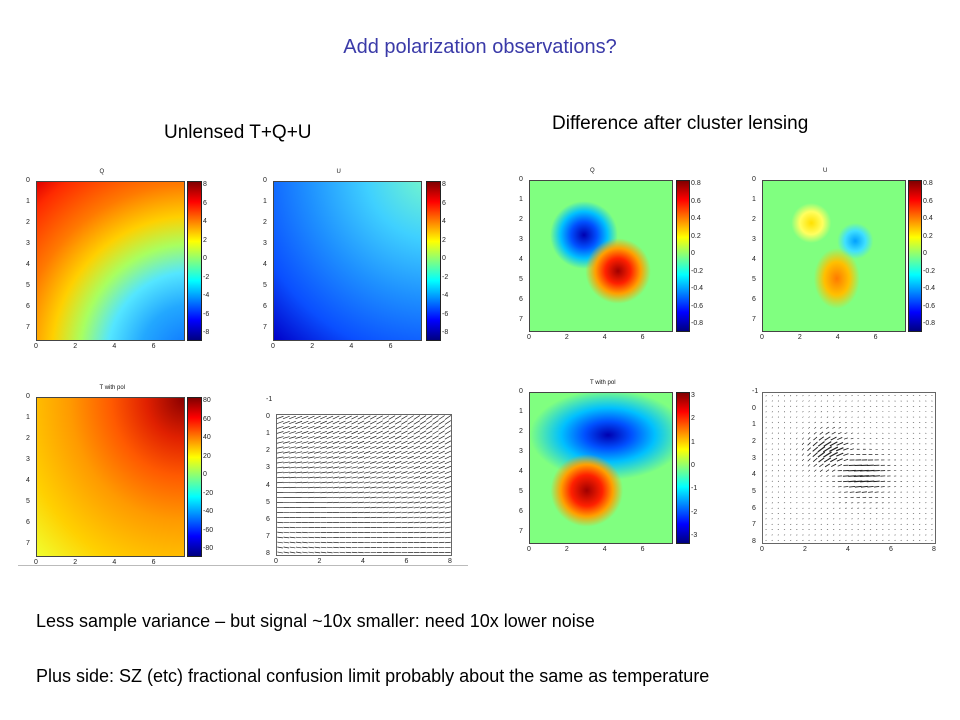  I want to click on u_unlensed-colorbar-tick: -2, so click(445, 277).